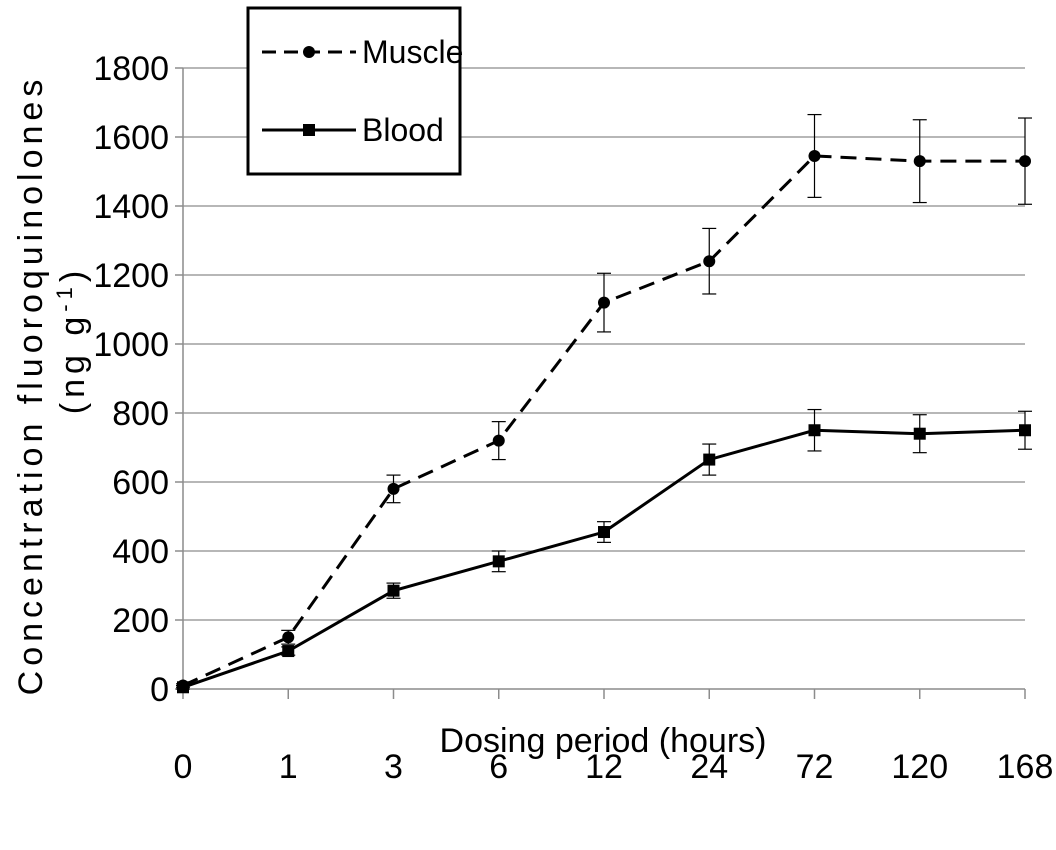  I want to click on x-tick-label: 0, so click(183, 767).